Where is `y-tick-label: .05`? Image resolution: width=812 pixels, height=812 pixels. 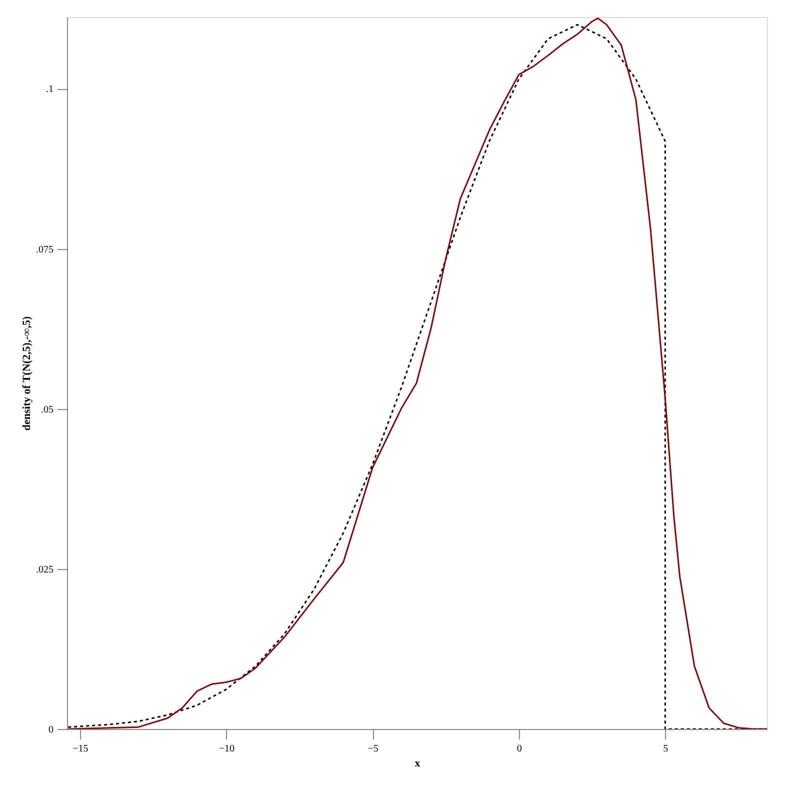 y-tick-label: .05 is located at coordinates (47, 410).